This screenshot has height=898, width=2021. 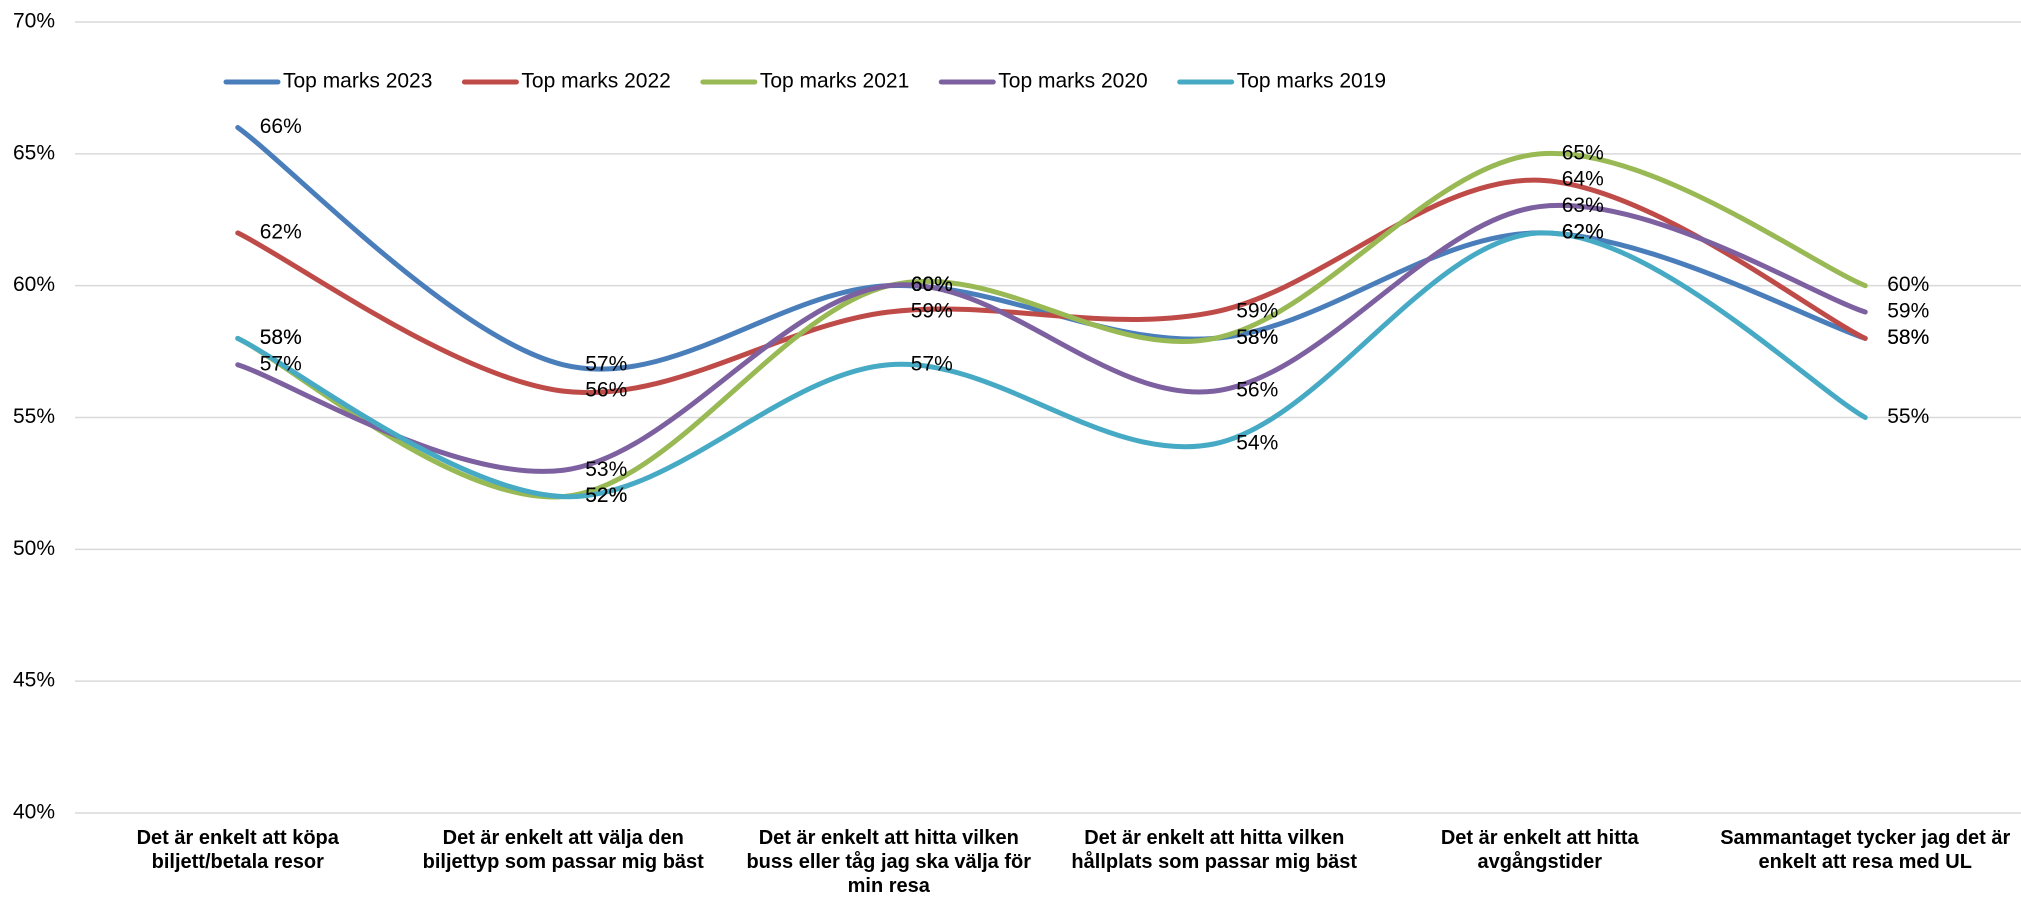 I want to click on data-label: 63%, so click(x=1583, y=205).